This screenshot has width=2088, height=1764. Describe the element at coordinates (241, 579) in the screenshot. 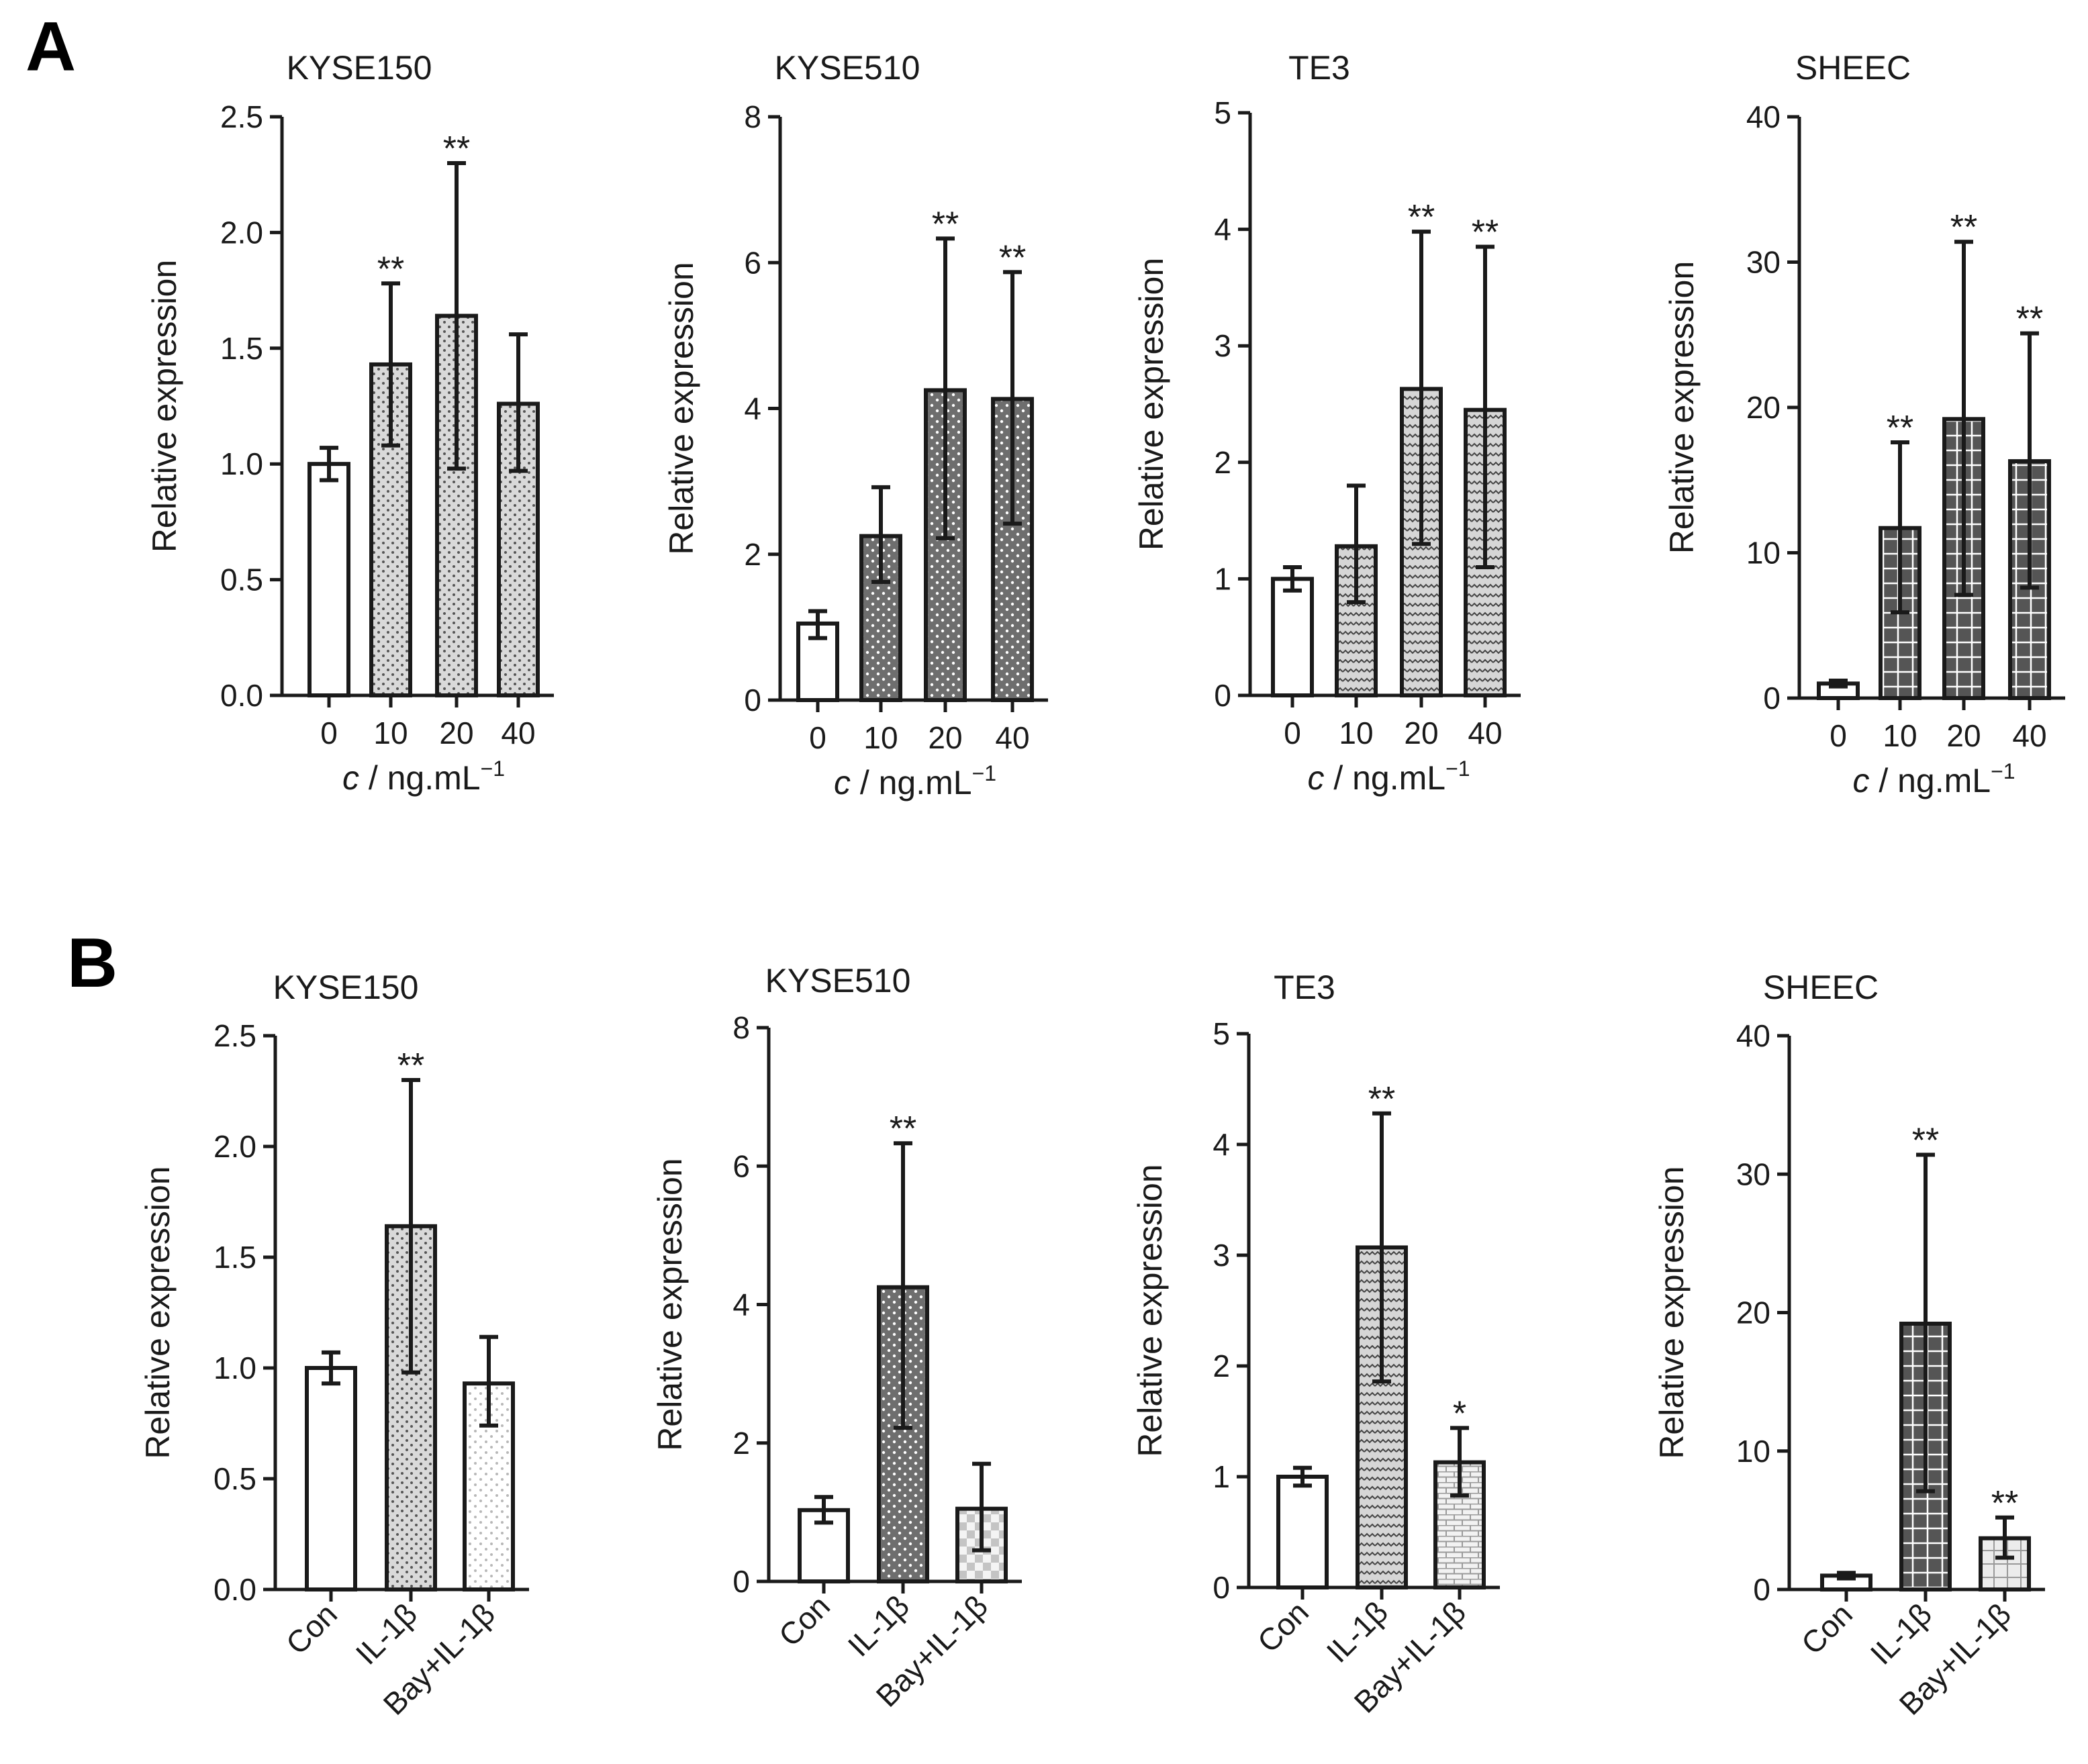

I see `y-tick-label: 0.5` at that location.